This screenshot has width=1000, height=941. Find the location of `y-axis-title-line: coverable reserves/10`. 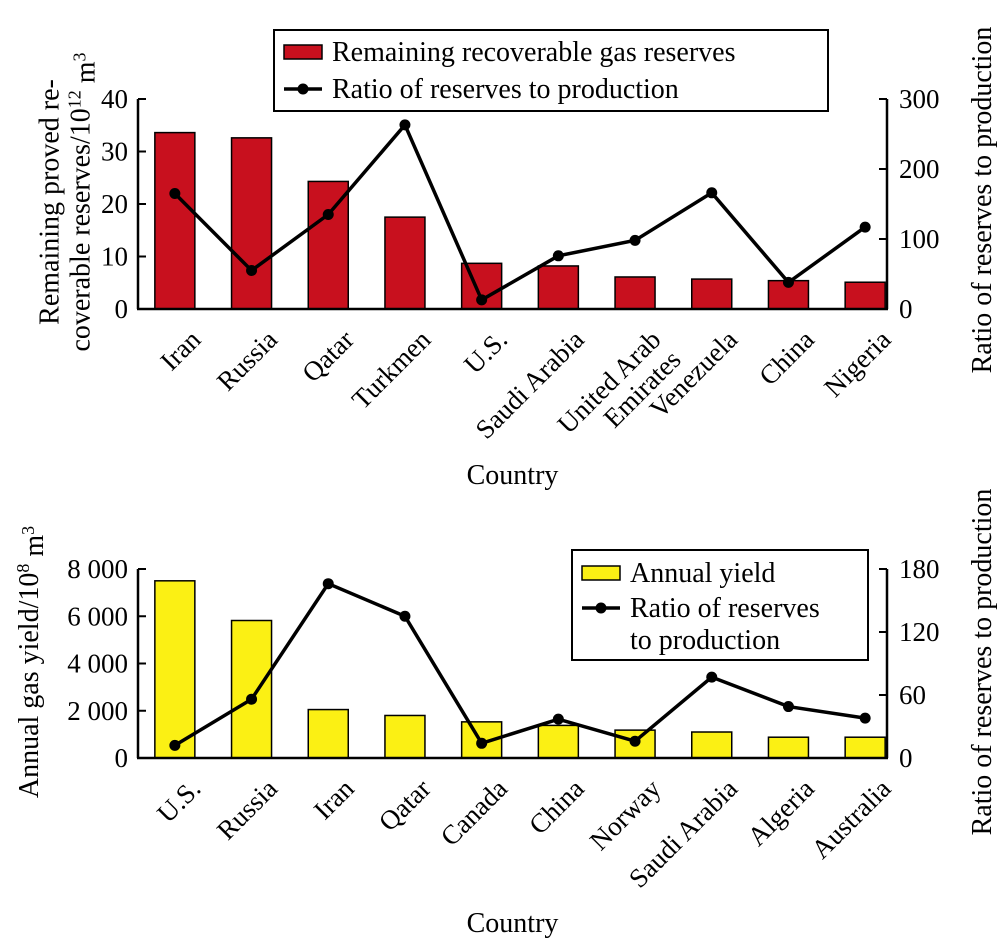

y-axis-title-line: coverable reserves/10 is located at coordinates (80, 229).